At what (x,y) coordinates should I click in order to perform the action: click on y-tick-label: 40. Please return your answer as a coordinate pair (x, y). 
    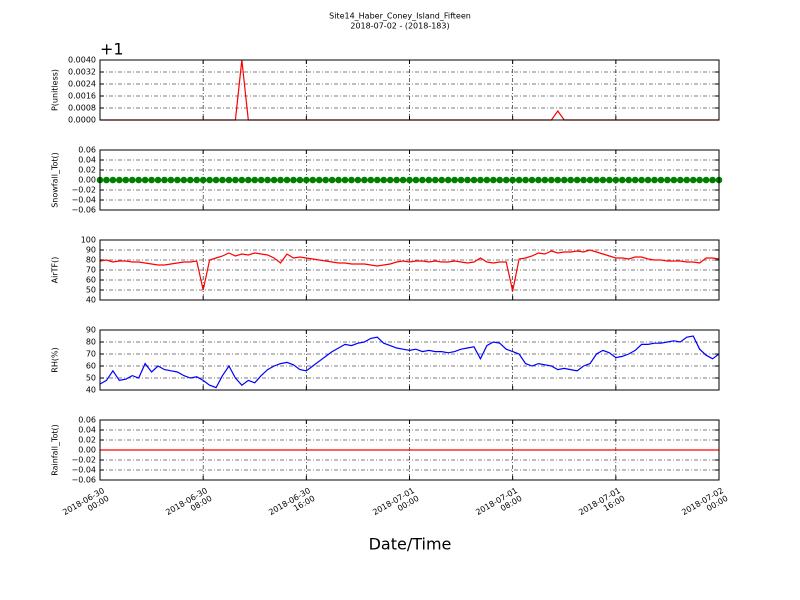
    Looking at the image, I should click on (91, 300).